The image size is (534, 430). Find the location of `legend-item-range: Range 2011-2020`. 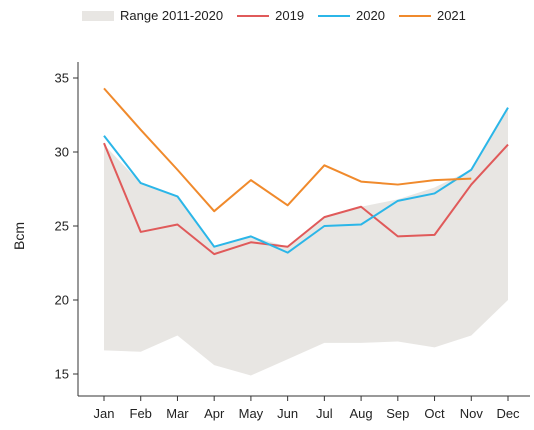

legend-item-range: Range 2011-2020 is located at coordinates (152, 15).